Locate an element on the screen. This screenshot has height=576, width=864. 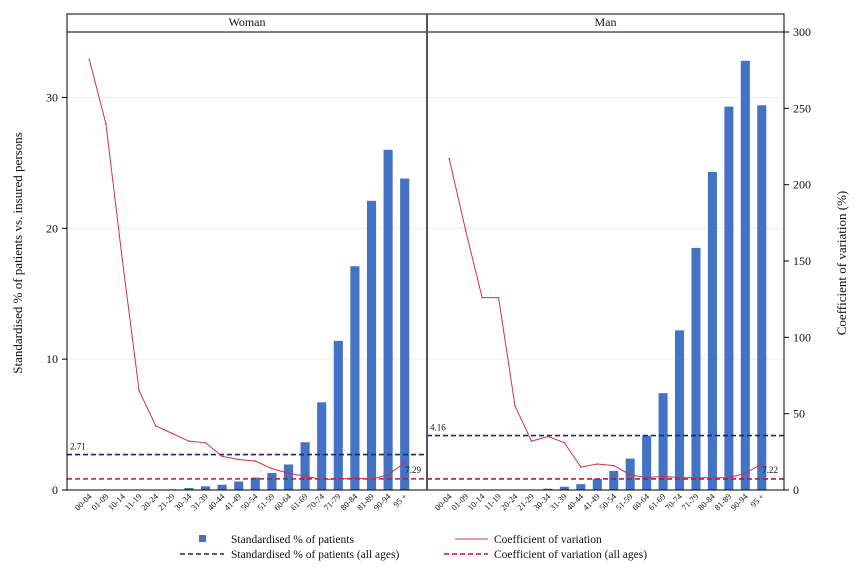
y2-tick-label: 300 is located at coordinates (802, 32).